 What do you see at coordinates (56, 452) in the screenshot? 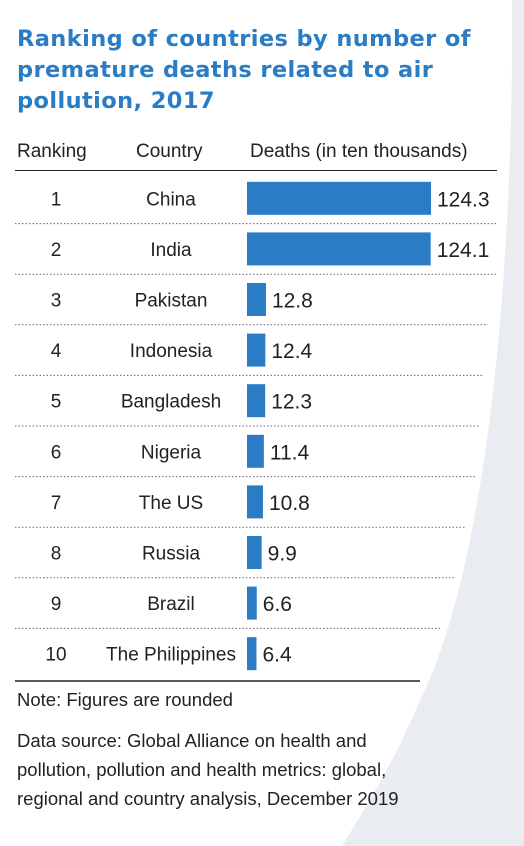
I see `rank-label: 6` at bounding box center [56, 452].